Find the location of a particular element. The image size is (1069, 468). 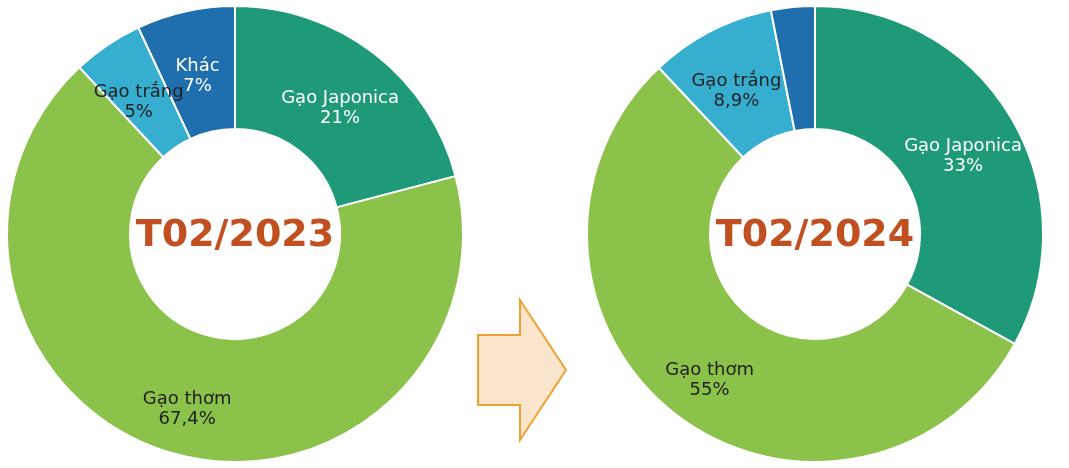

slice-label: Gạo trắng is located at coordinates (736, 79).